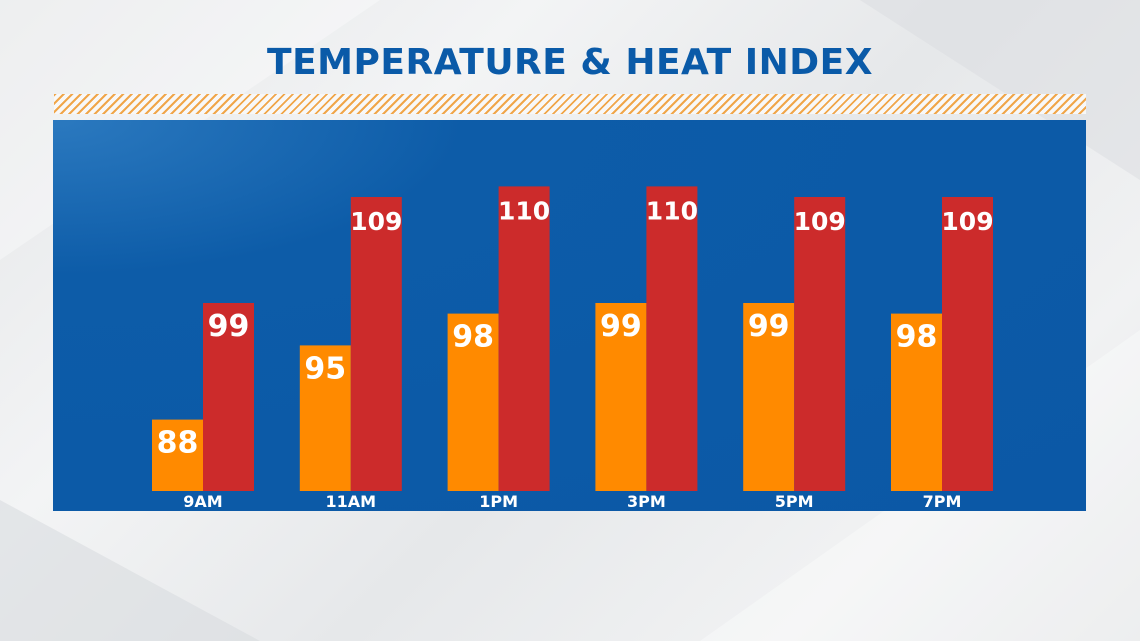  I want to click on decorative-stripe, so click(570, 104).